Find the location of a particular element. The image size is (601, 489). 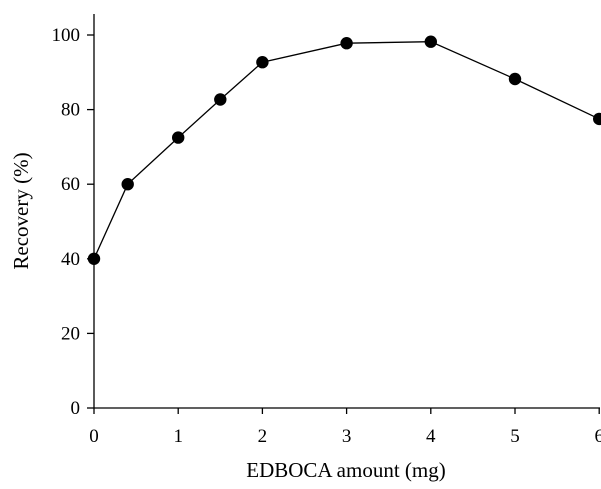

x-tick-label: 5 is located at coordinates (515, 436).